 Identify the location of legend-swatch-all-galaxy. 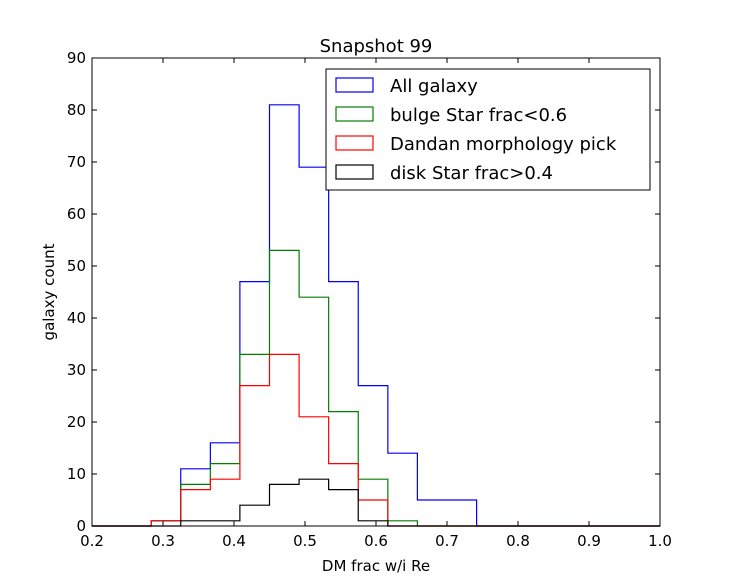
(354, 85).